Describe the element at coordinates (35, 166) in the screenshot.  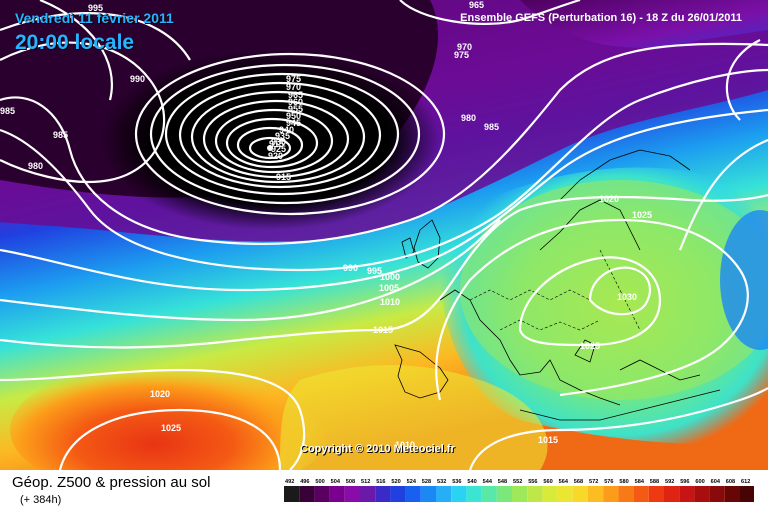
I see `isobar-label-980-west: 980` at that location.